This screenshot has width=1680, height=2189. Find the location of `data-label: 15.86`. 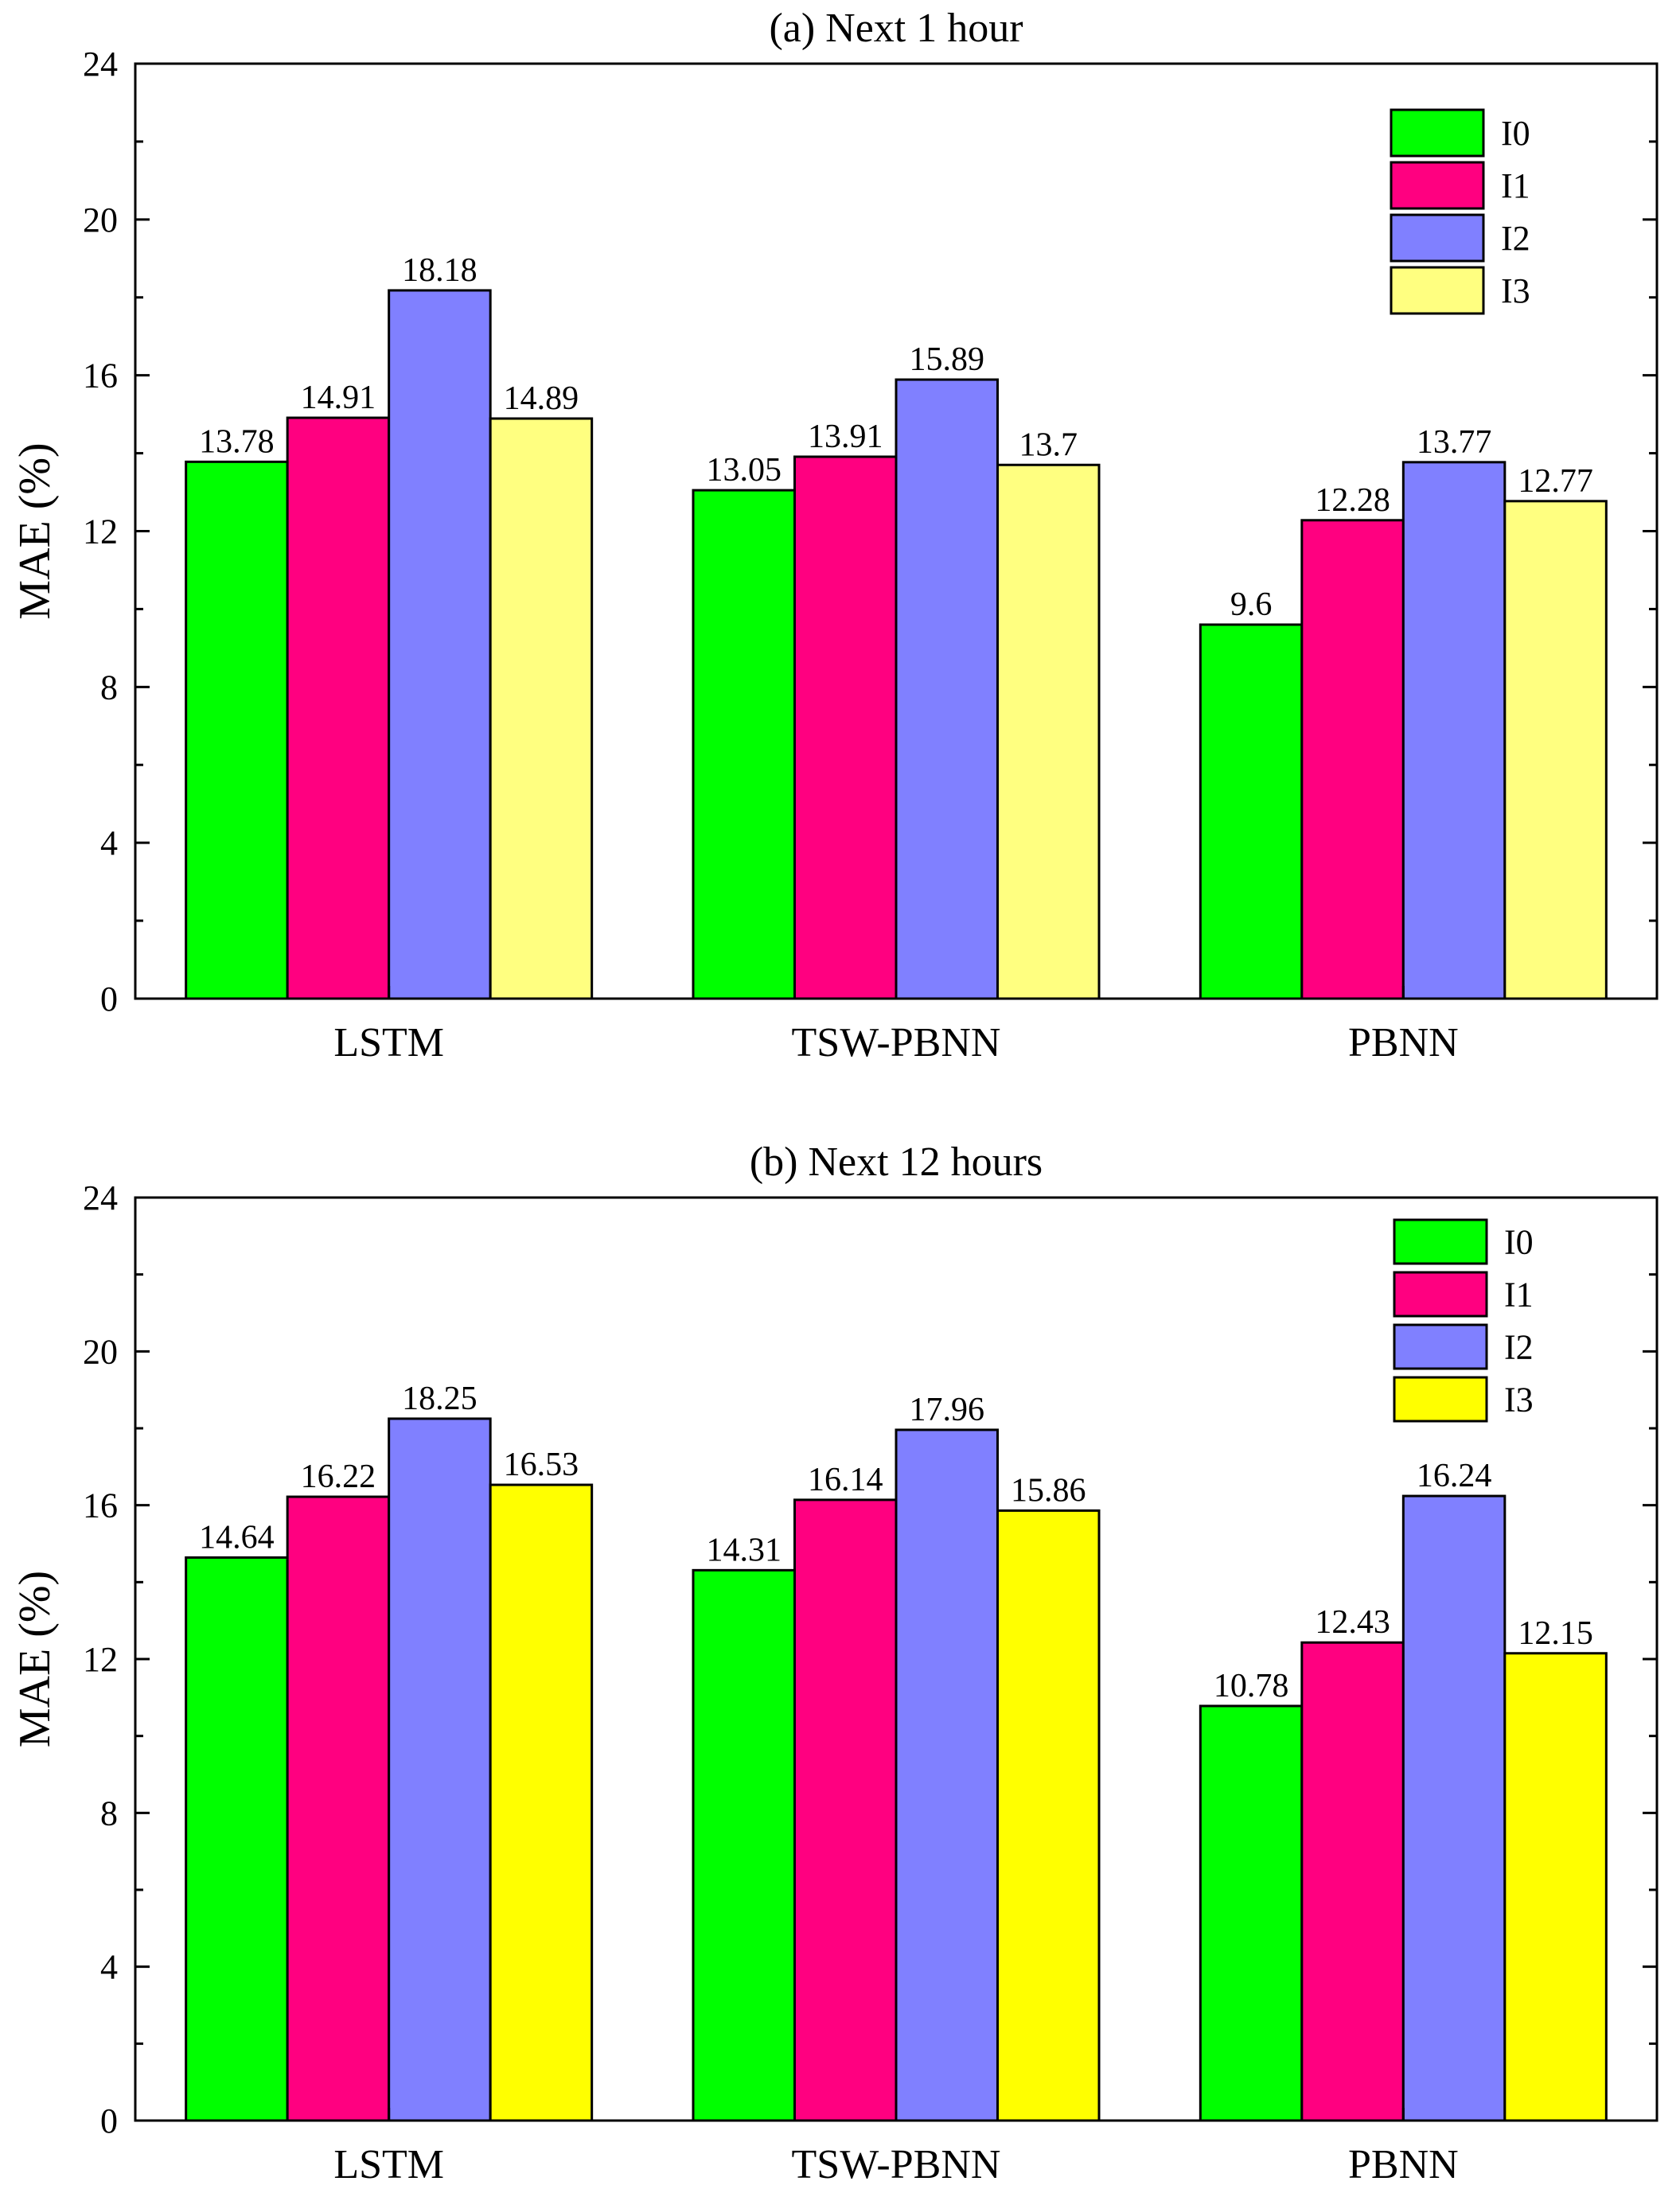

data-label: 15.86 is located at coordinates (1048, 1490).